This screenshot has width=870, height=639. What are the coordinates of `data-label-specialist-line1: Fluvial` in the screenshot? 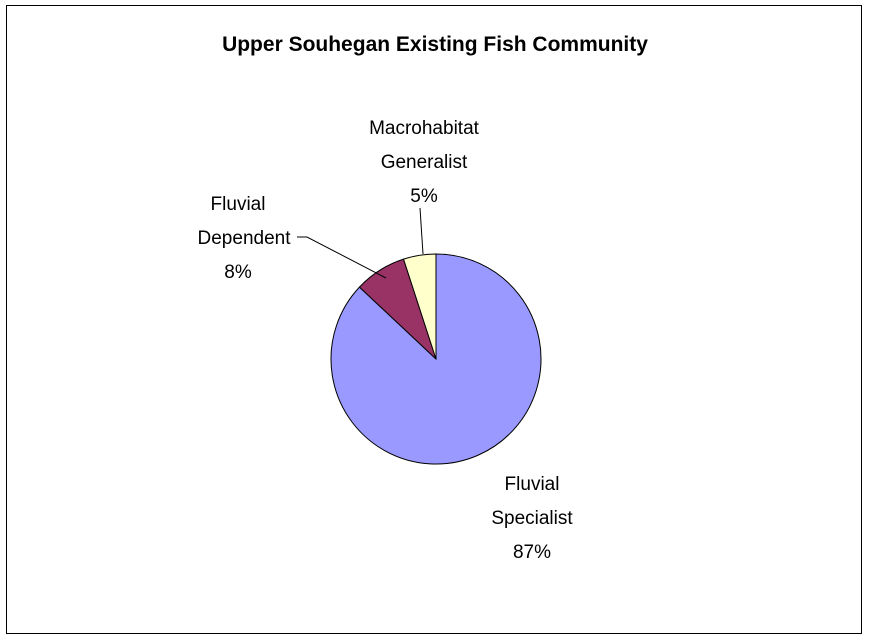 It's located at (532, 484).